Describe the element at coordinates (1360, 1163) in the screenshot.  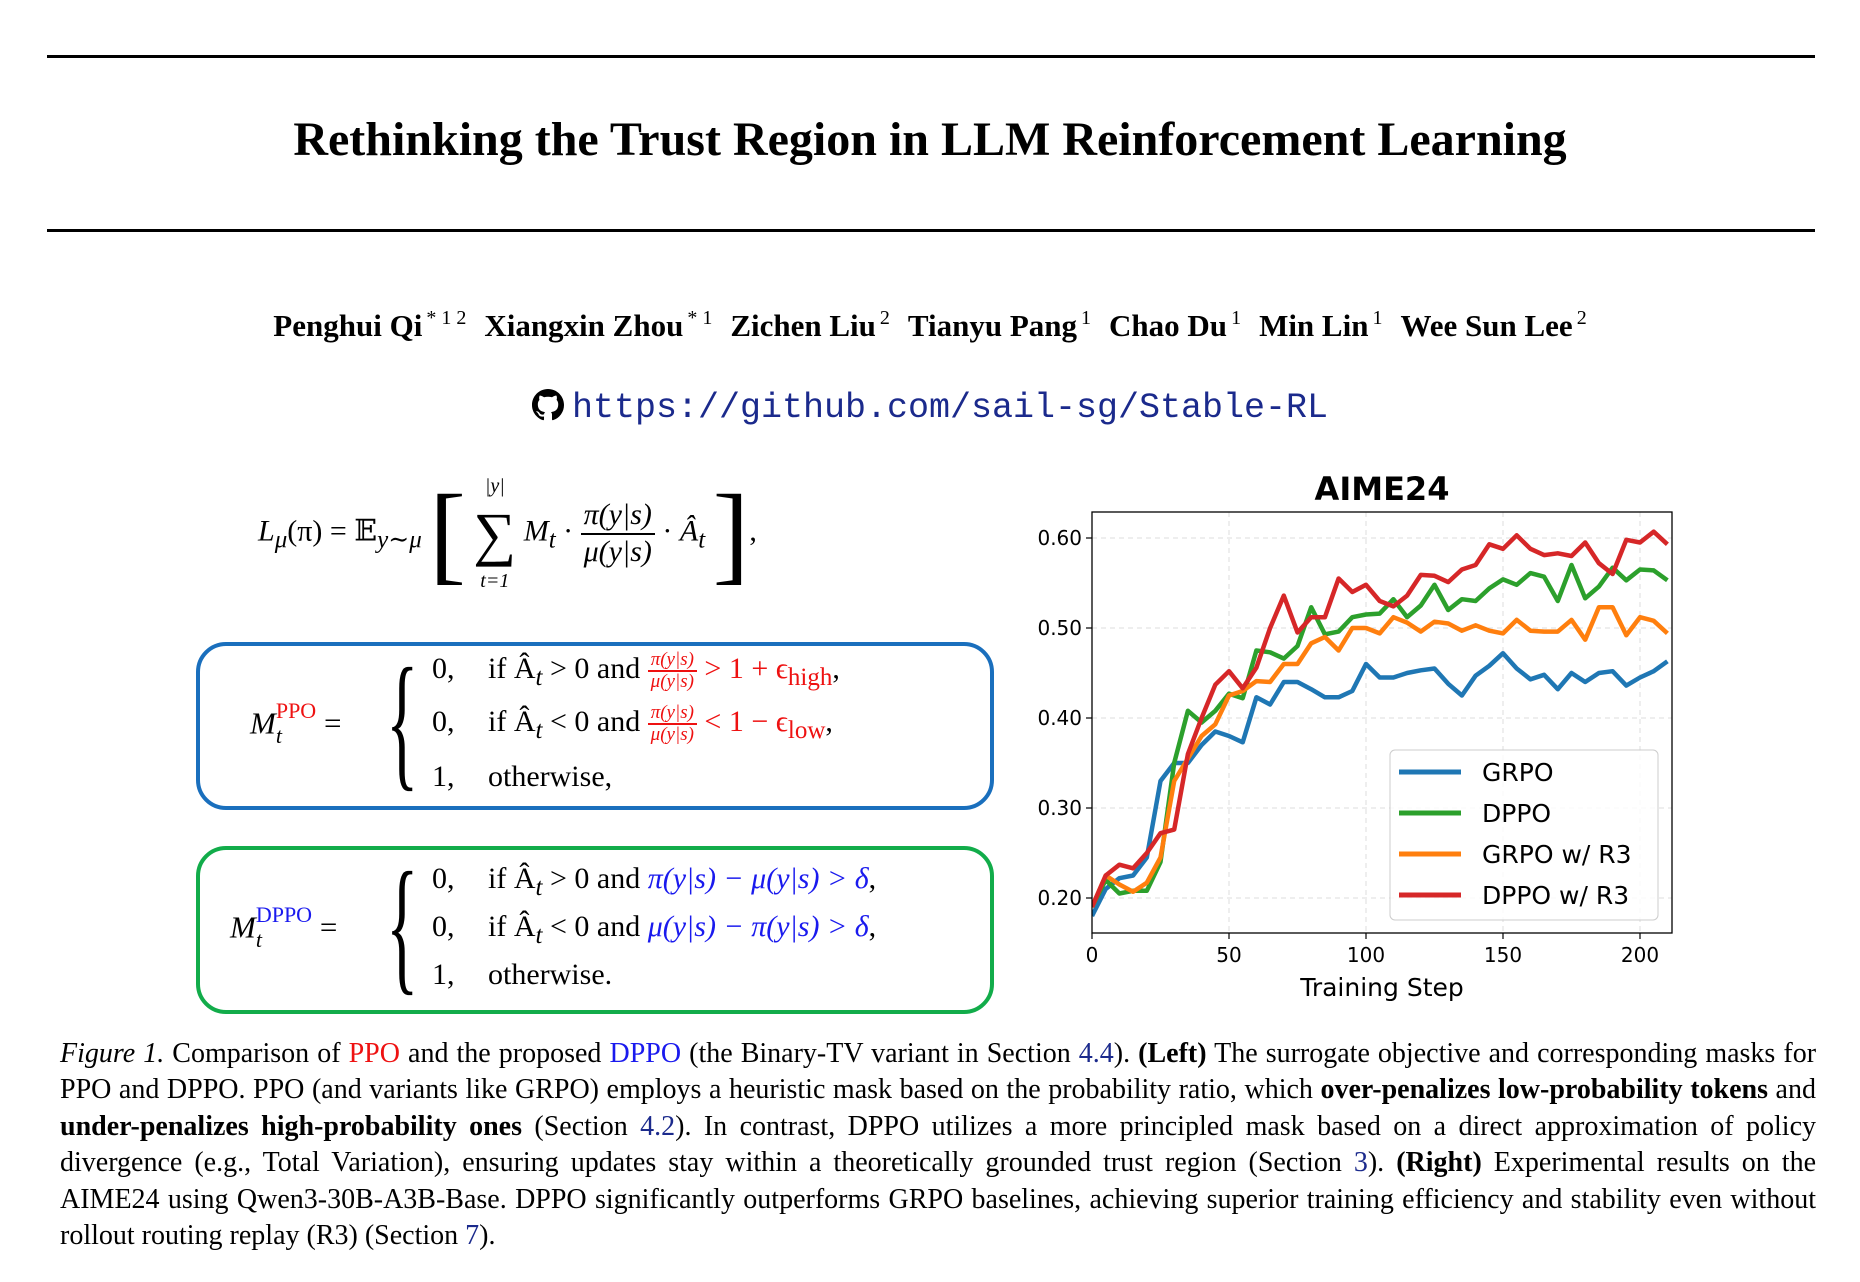
I see `section-link: 3` at that location.